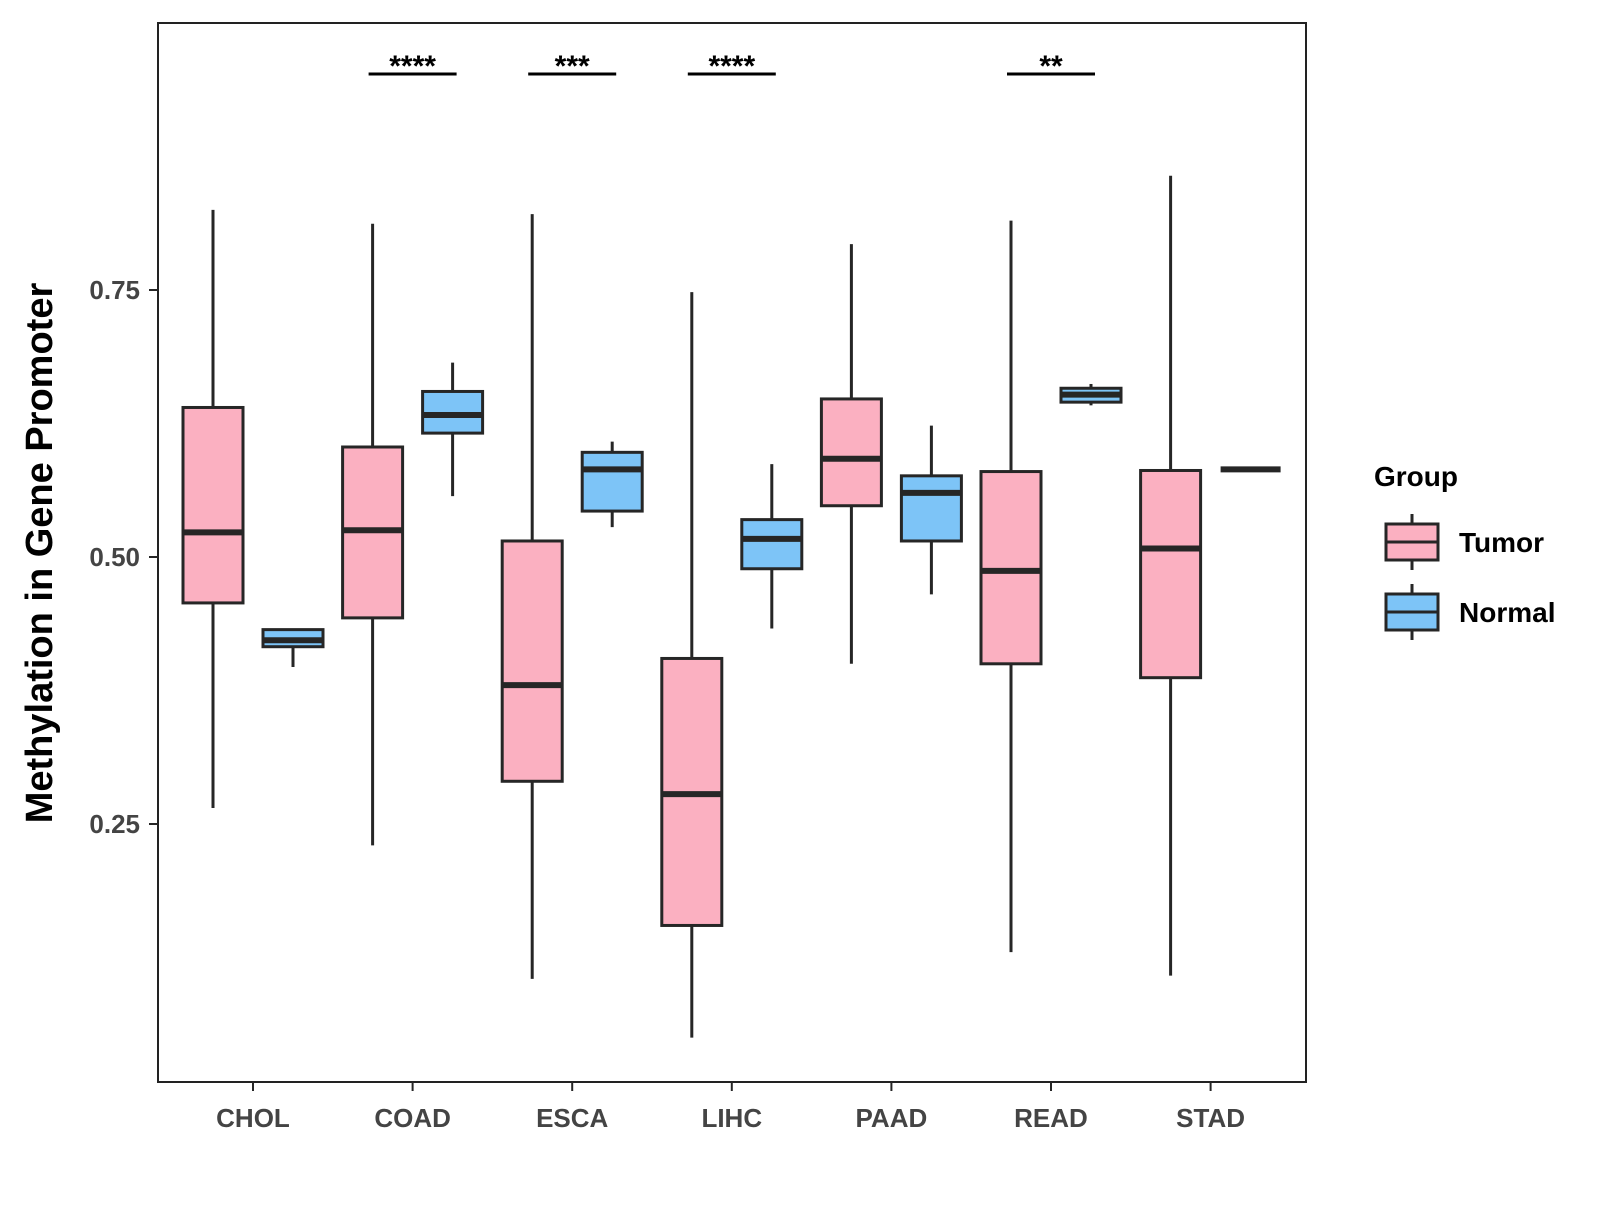 Image resolution: width=1600 pixels, height=1205 pixels. What do you see at coordinates (1210, 1118) in the screenshot?
I see `x-tick-label: STAD` at bounding box center [1210, 1118].